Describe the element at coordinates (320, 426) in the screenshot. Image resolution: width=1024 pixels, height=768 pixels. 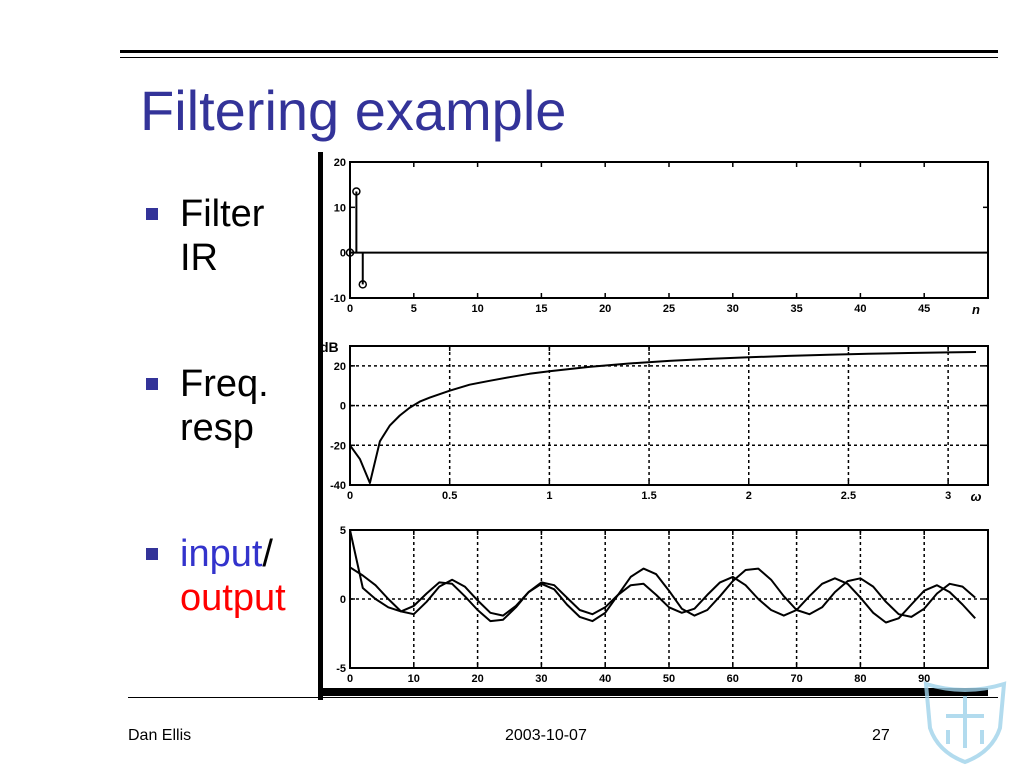
I see `figure-left-bar` at that location.